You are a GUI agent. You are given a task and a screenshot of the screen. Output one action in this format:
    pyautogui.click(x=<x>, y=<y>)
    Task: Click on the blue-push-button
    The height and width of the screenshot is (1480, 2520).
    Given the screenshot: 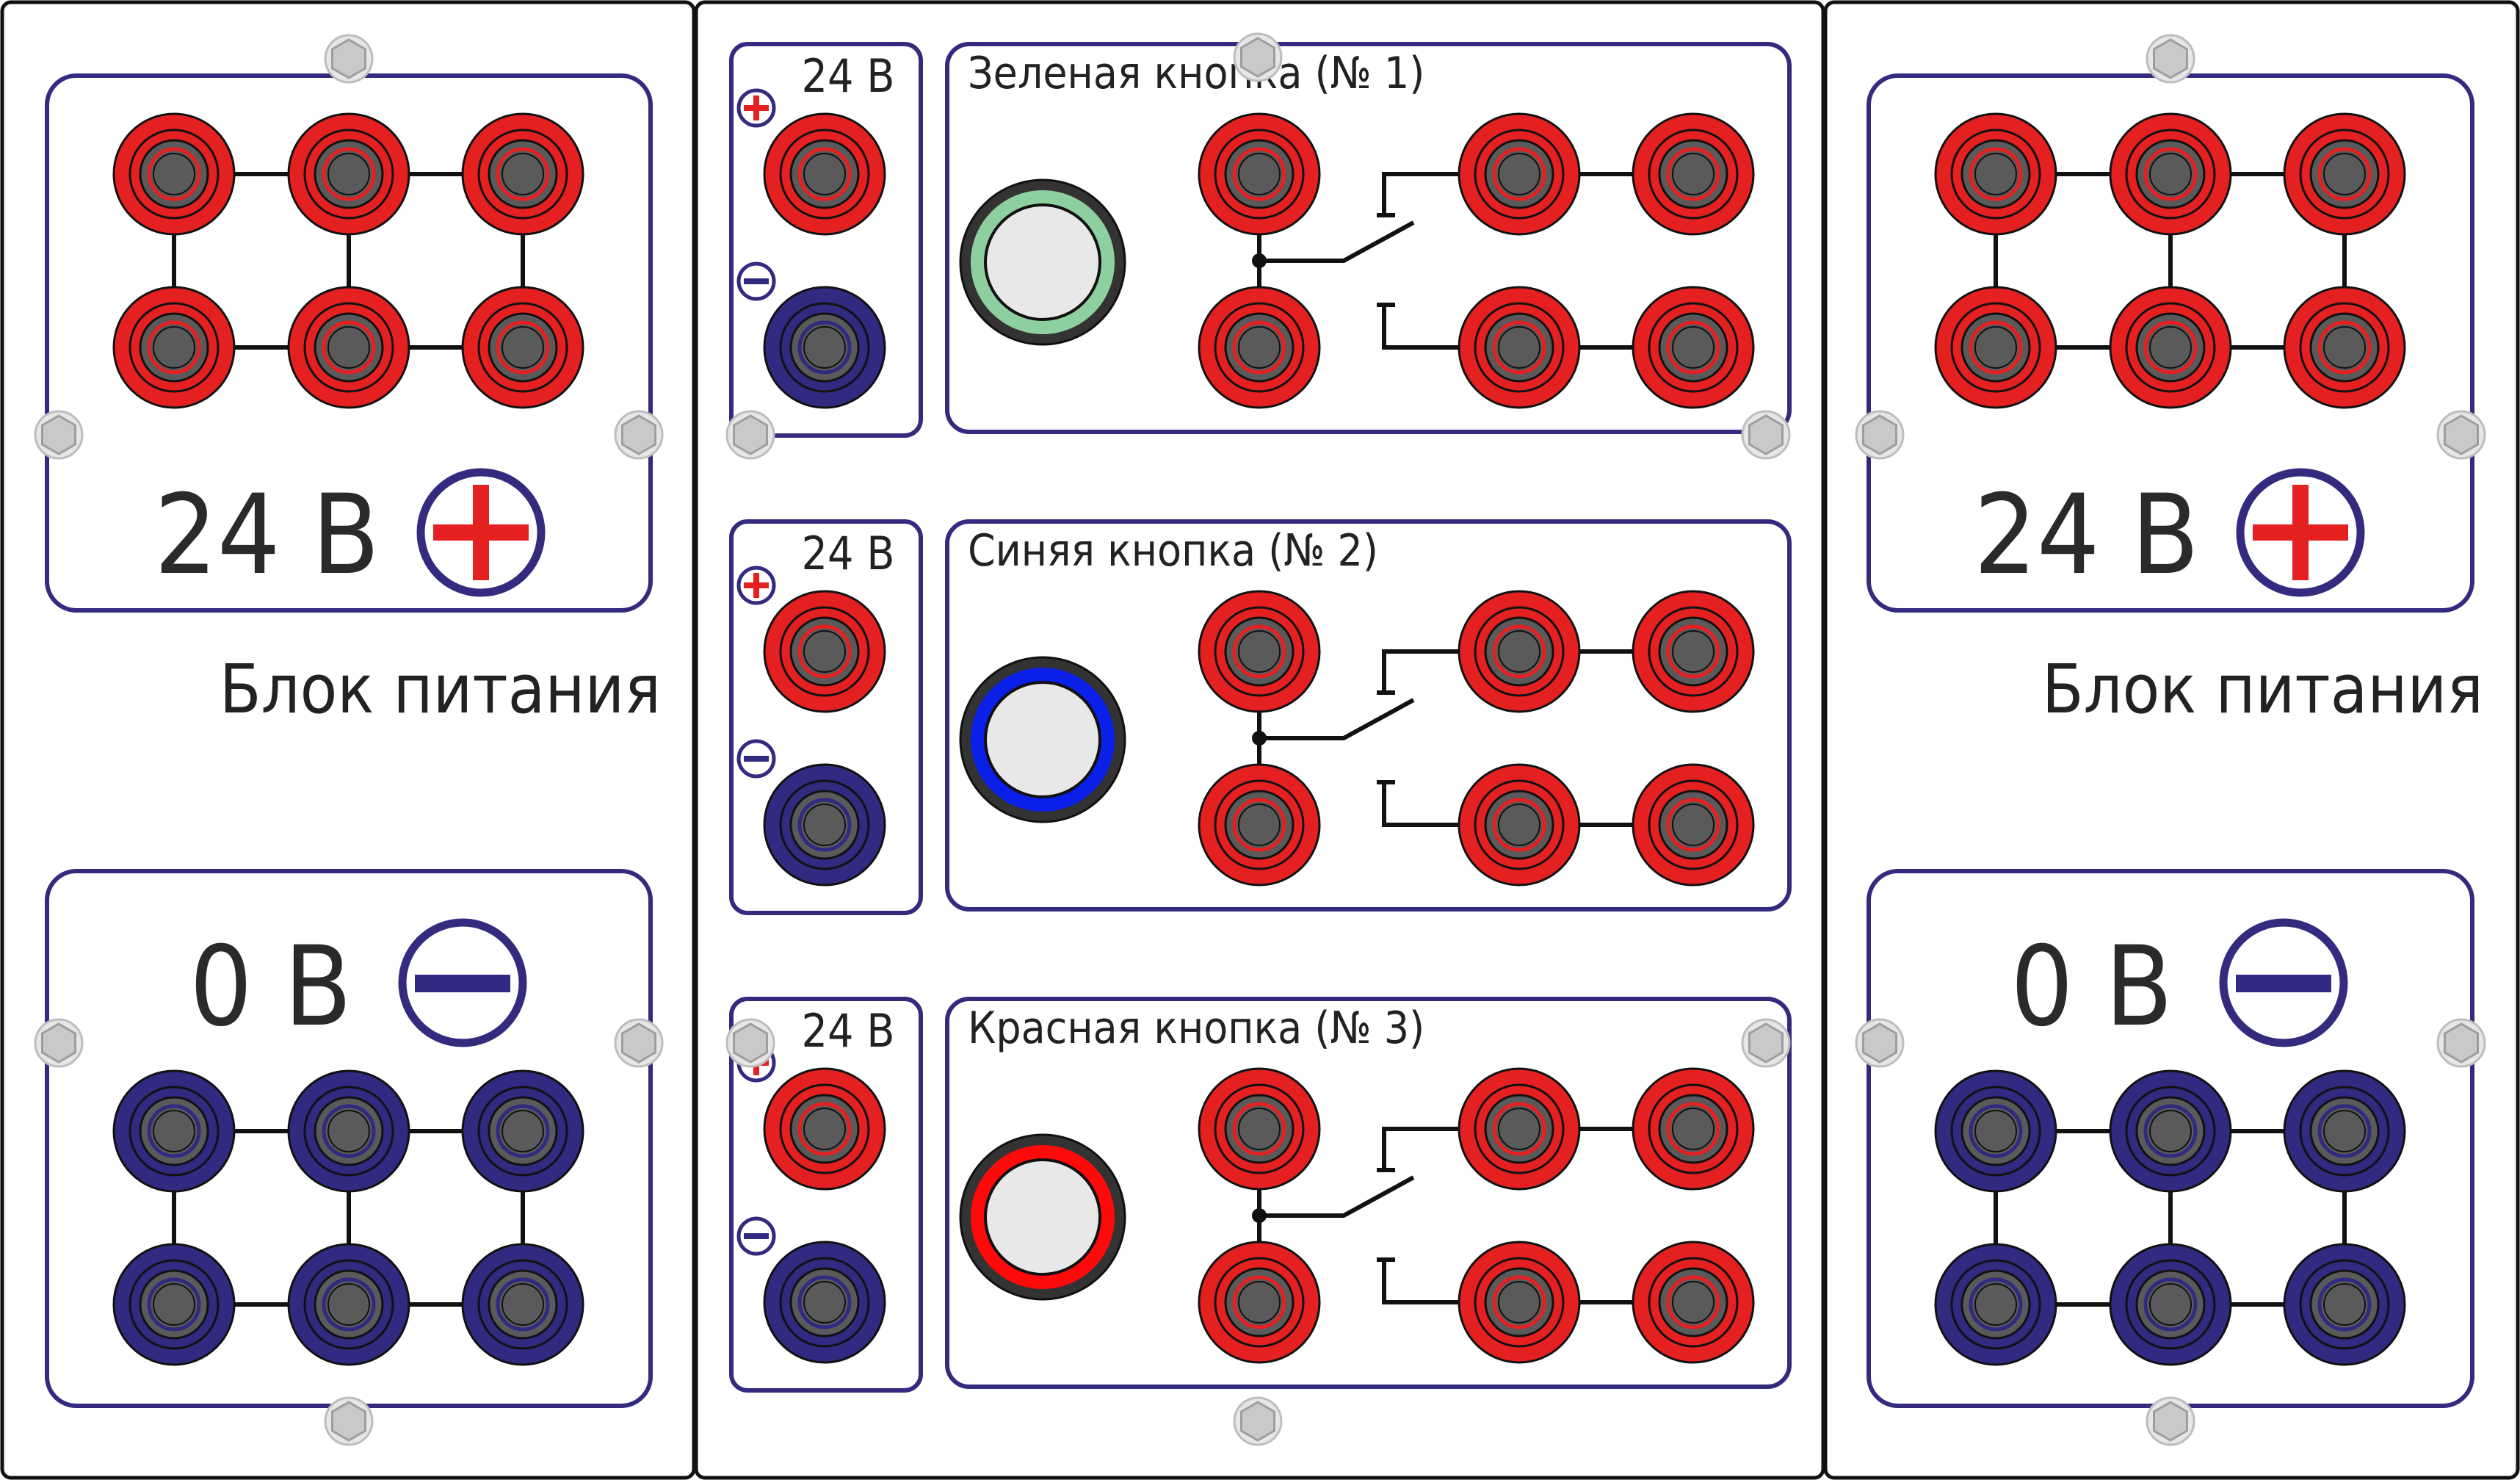 What is the action you would take?
    pyautogui.click(x=1042, y=739)
    